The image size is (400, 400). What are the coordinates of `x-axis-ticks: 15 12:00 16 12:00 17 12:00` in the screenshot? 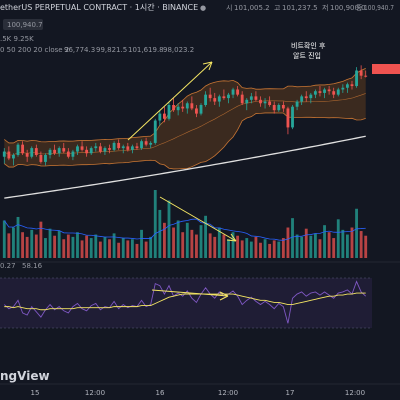 It's located at (198, 393).